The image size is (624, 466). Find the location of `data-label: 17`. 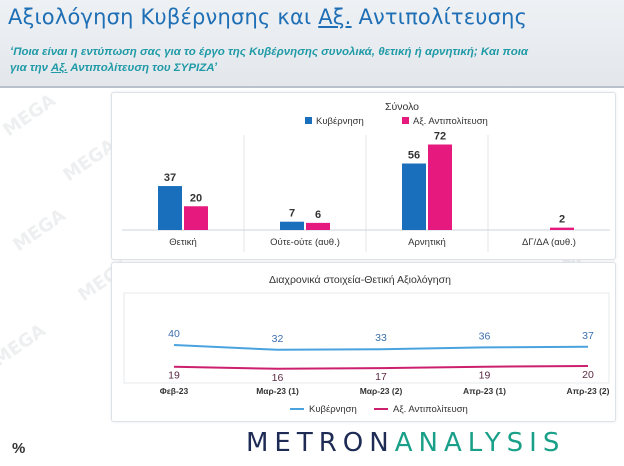

data-label: 17 is located at coordinates (381, 377).